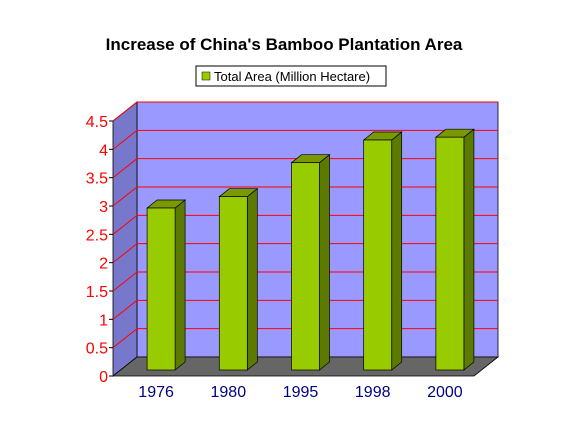 This screenshot has width=576, height=432. I want to click on y-tick-label: 4.5, so click(97, 122).